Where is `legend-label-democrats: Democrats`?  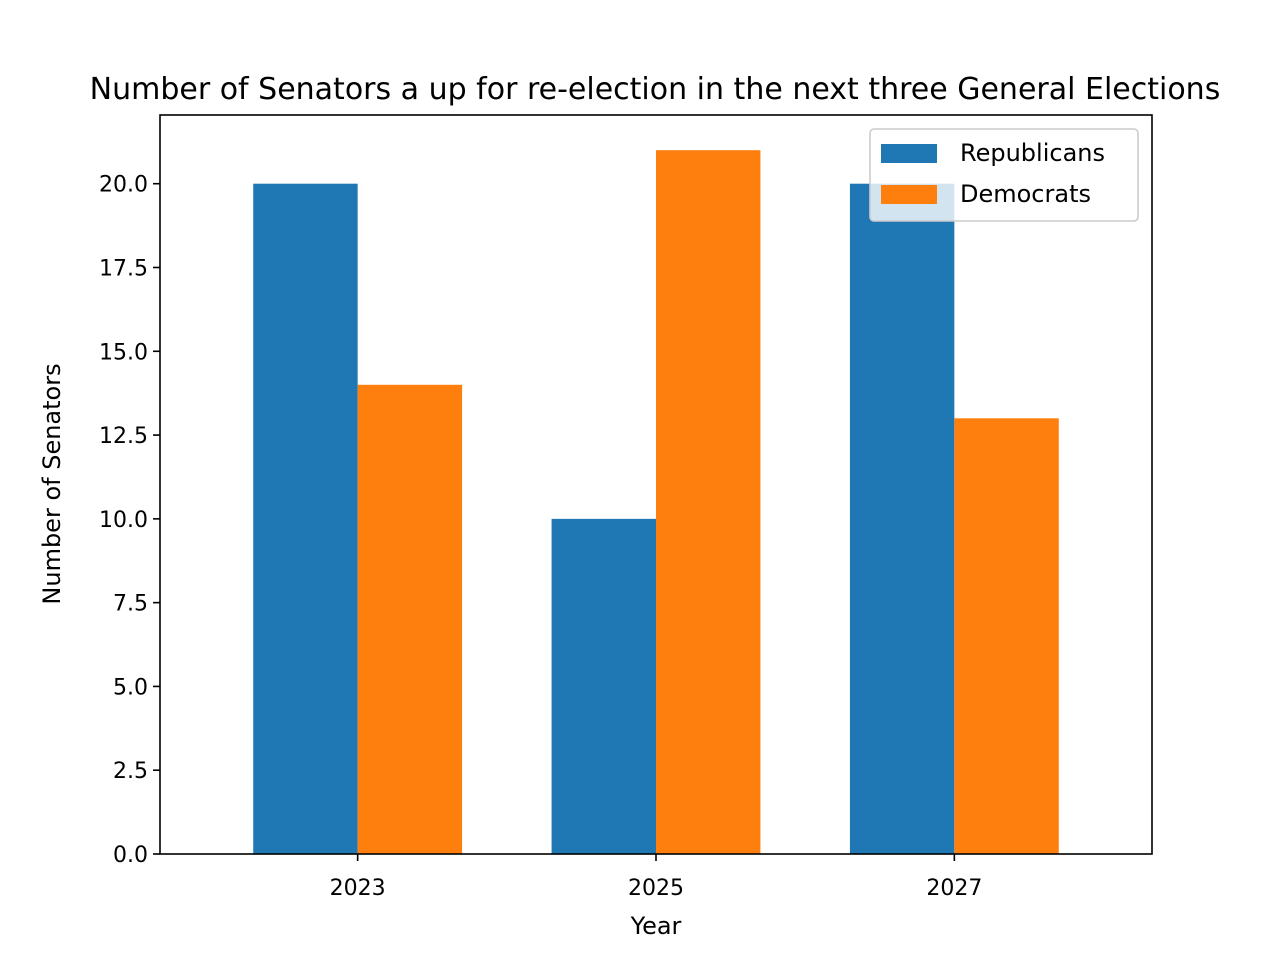 legend-label-democrats: Democrats is located at coordinates (1025, 194).